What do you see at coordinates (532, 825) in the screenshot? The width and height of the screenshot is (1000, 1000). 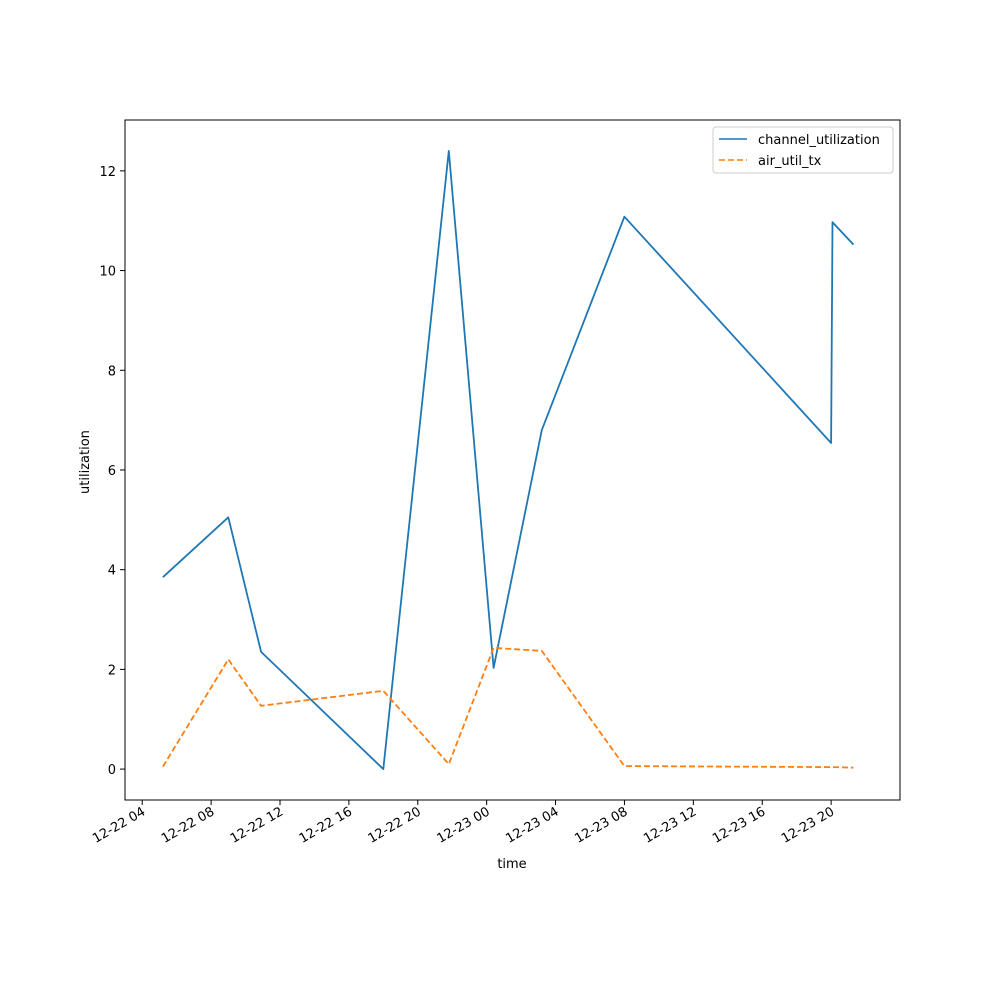 I see `x-tick-label: 12-23 04` at bounding box center [532, 825].